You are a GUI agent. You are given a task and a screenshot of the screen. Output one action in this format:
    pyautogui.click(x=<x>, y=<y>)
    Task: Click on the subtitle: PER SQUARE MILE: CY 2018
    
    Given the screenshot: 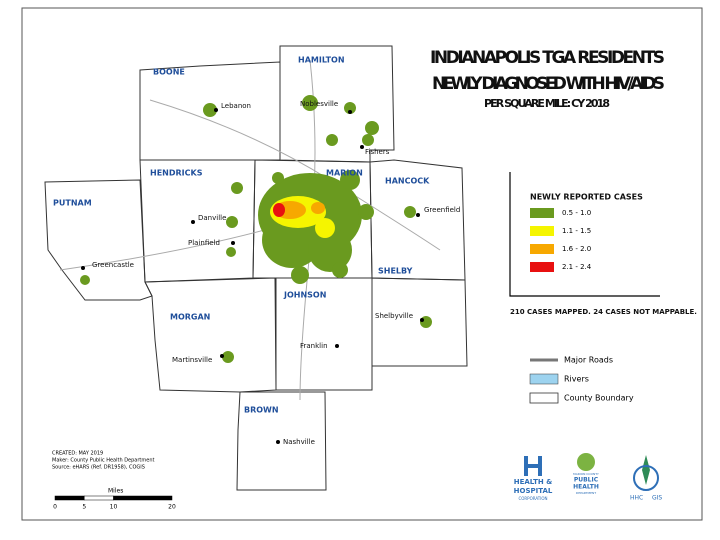 What is the action you would take?
    pyautogui.click(x=547, y=103)
    